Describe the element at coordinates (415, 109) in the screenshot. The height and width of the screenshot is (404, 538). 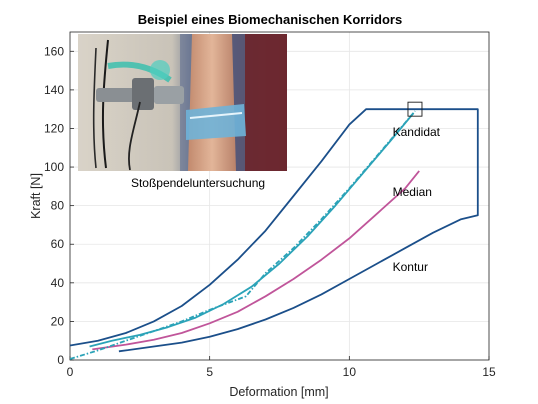
I see `marker-box` at that location.